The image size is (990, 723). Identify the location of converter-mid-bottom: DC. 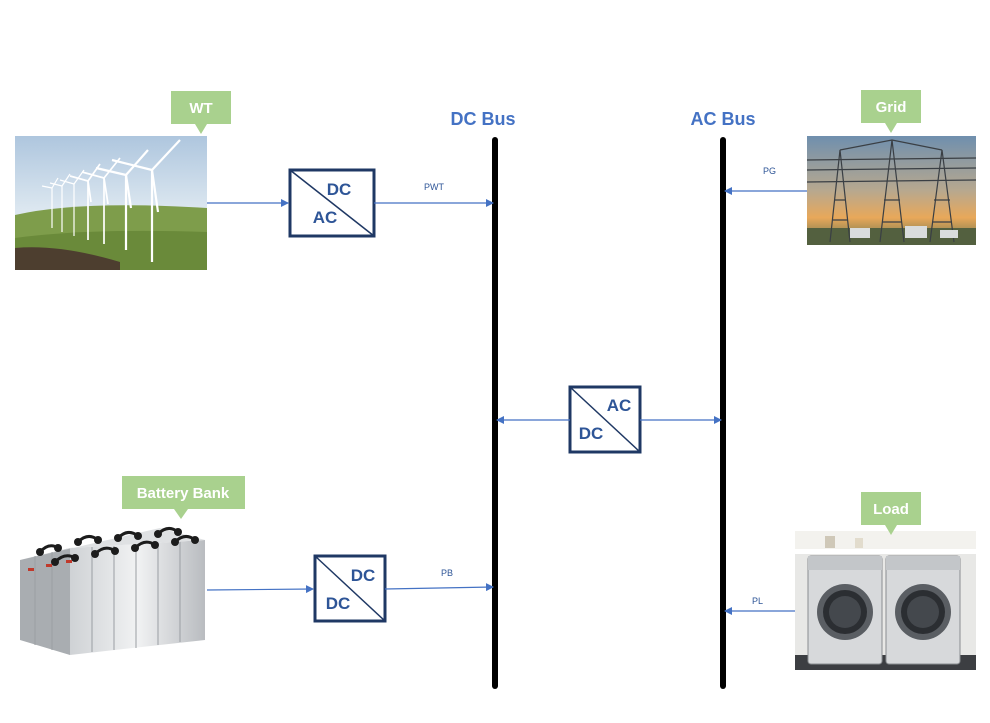
(591, 433).